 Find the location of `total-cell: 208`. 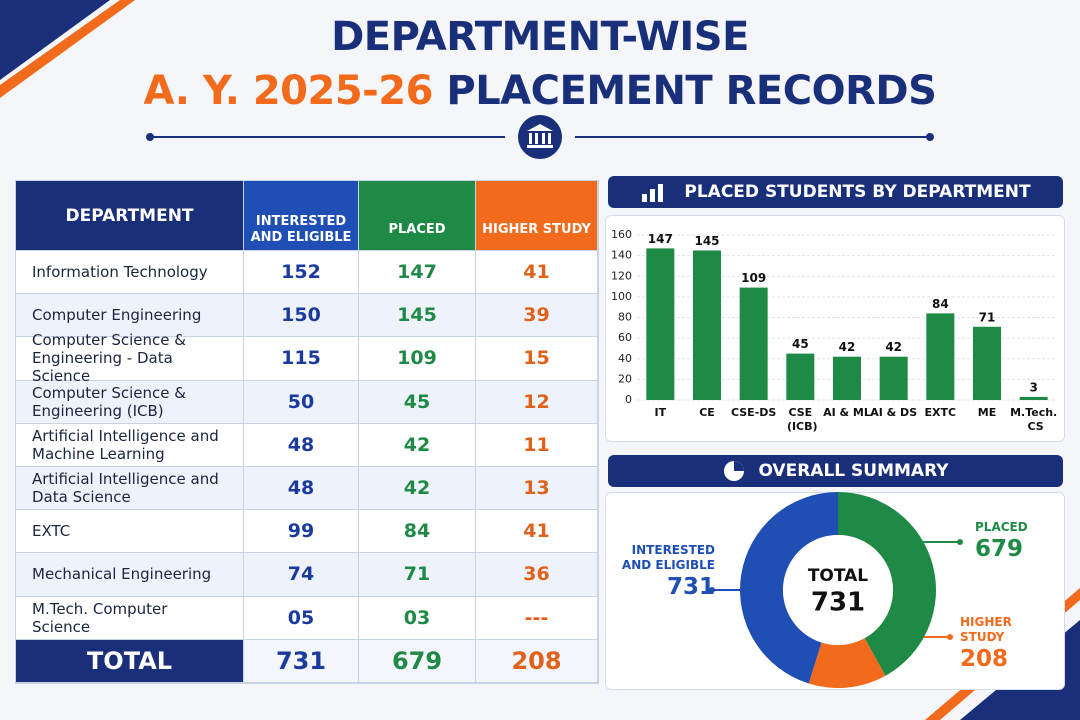

total-cell: 208 is located at coordinates (537, 661).